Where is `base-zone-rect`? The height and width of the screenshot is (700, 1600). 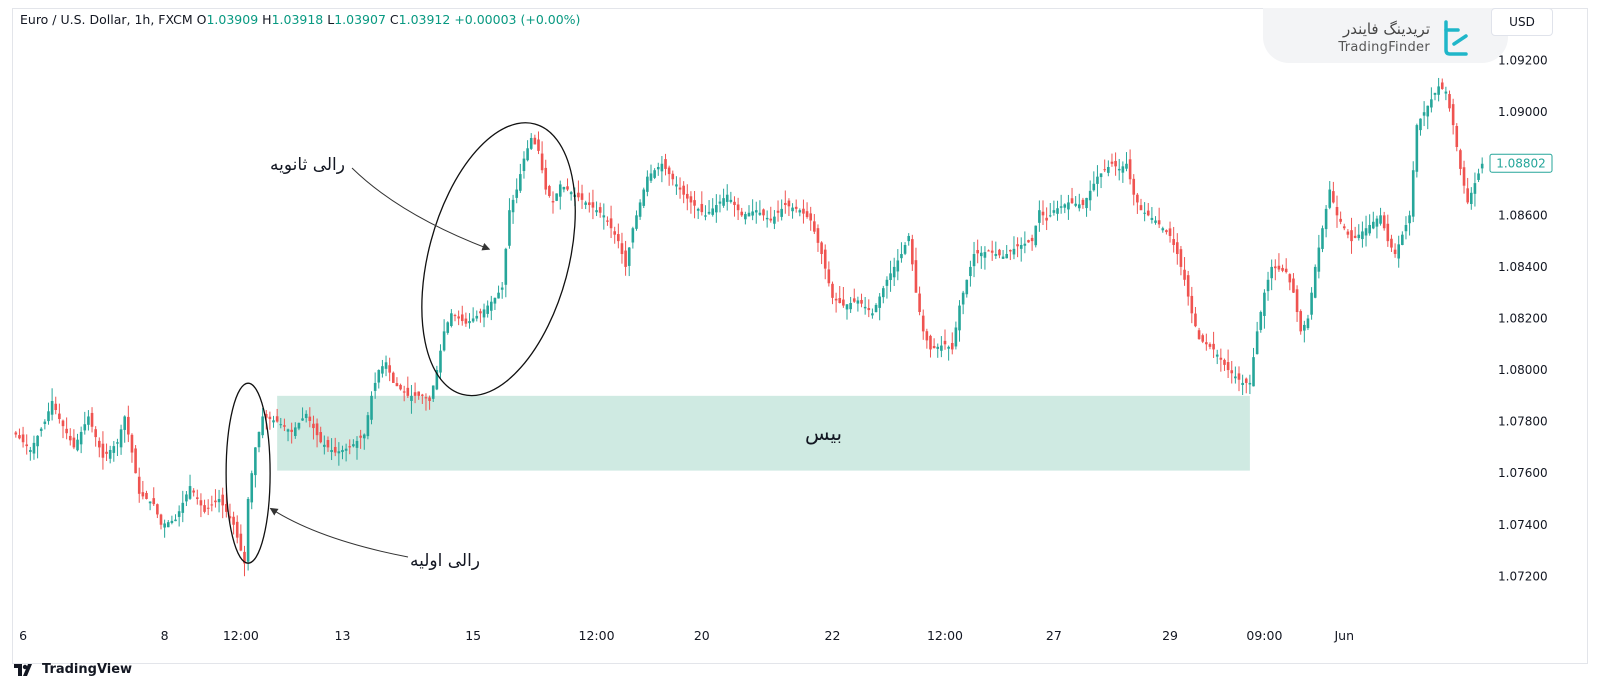
base-zone-rect is located at coordinates (763, 433).